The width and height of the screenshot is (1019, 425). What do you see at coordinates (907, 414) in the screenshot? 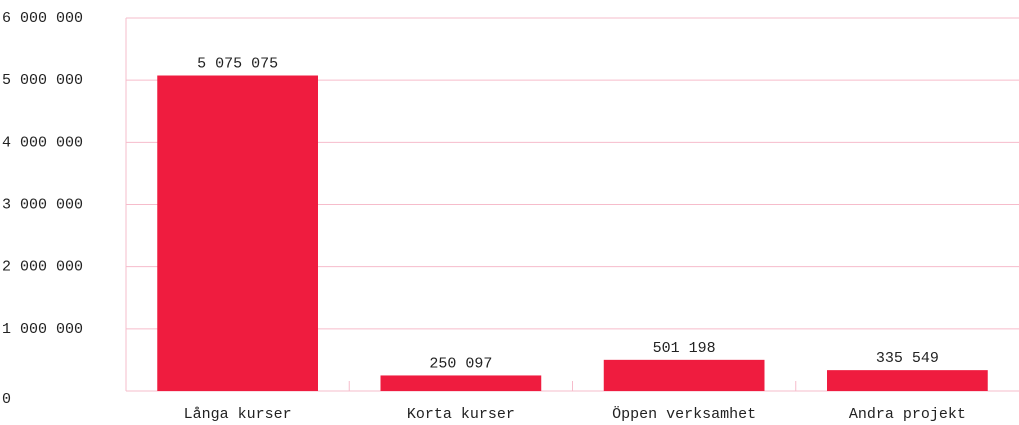
I see `x-tick-label: Andra projekt` at bounding box center [907, 414].